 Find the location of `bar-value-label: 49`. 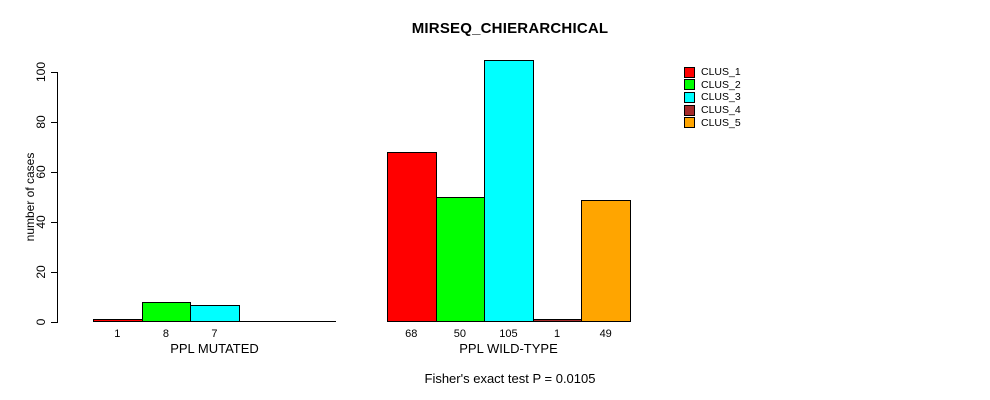

bar-value-label: 49 is located at coordinates (605, 334).